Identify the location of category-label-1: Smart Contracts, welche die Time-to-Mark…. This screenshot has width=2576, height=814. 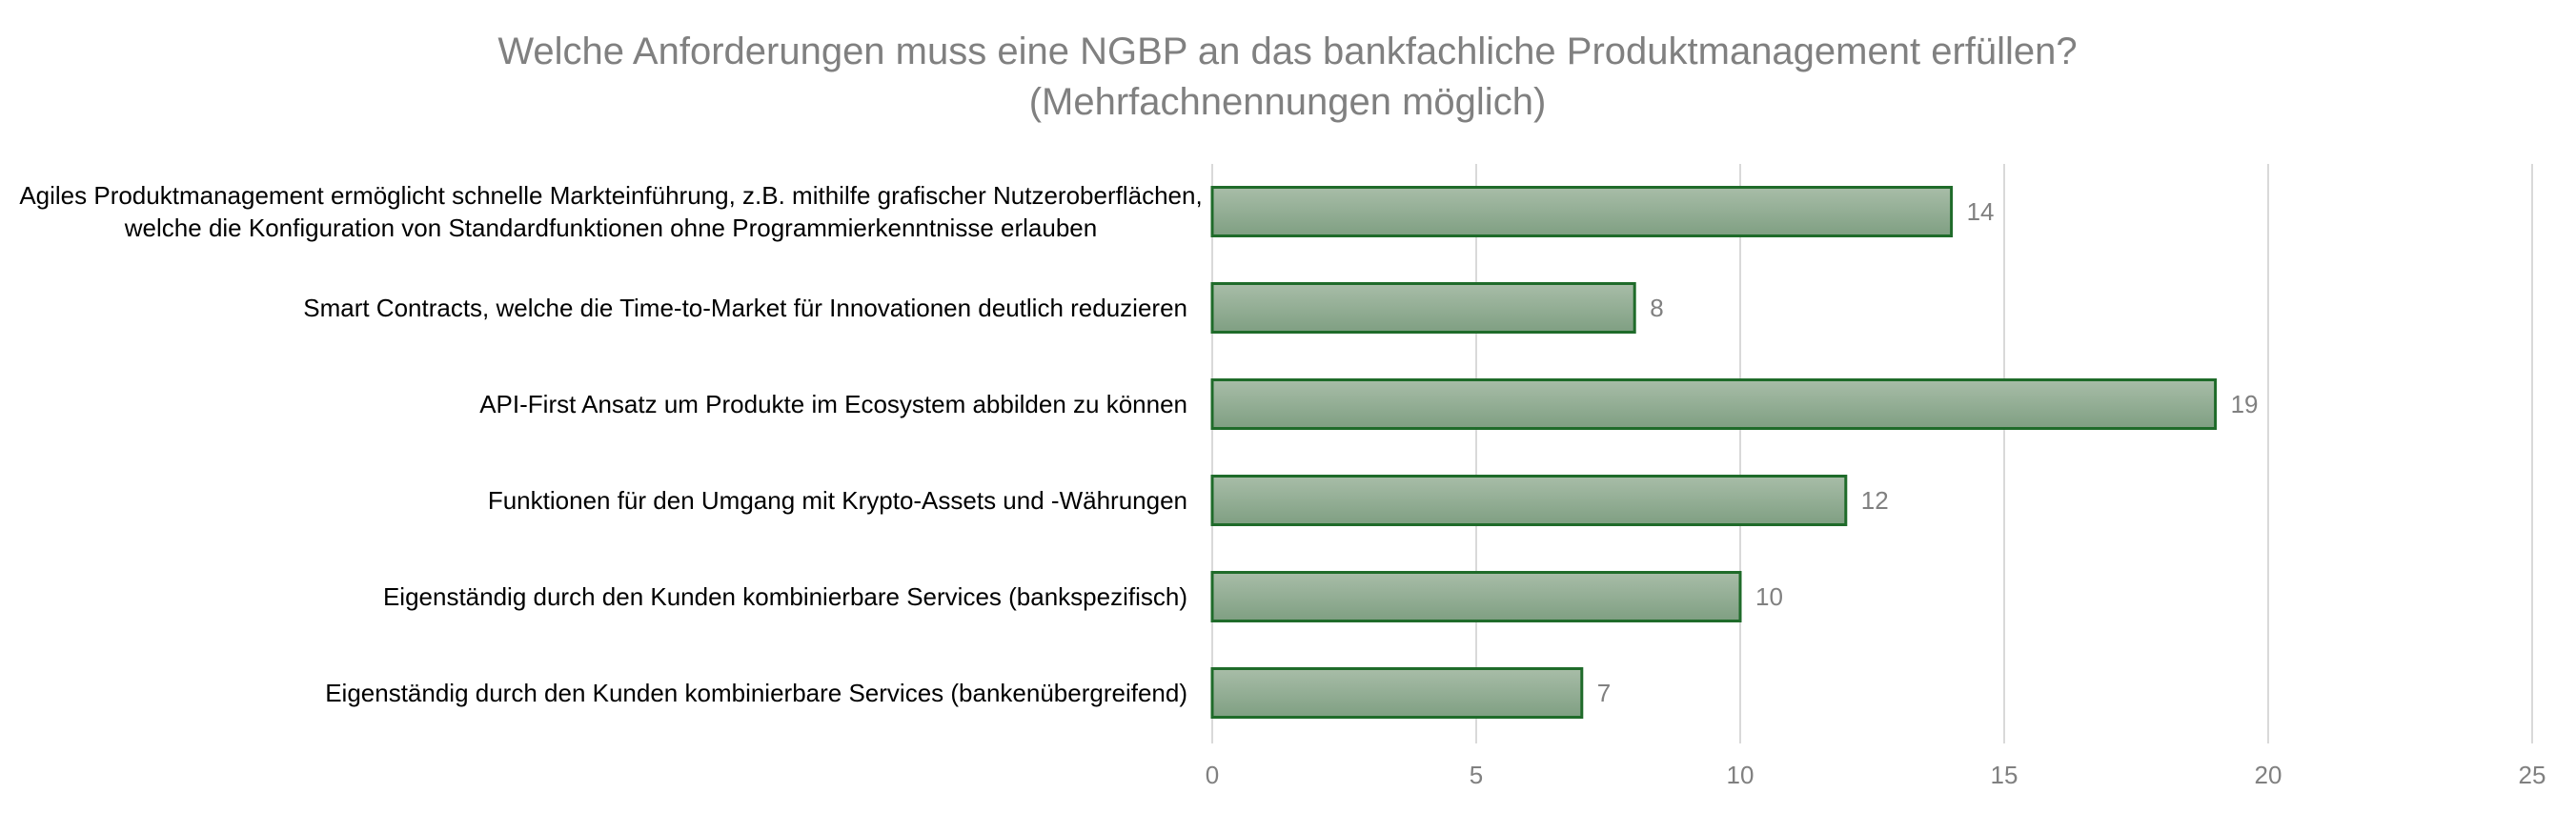
(745, 308).